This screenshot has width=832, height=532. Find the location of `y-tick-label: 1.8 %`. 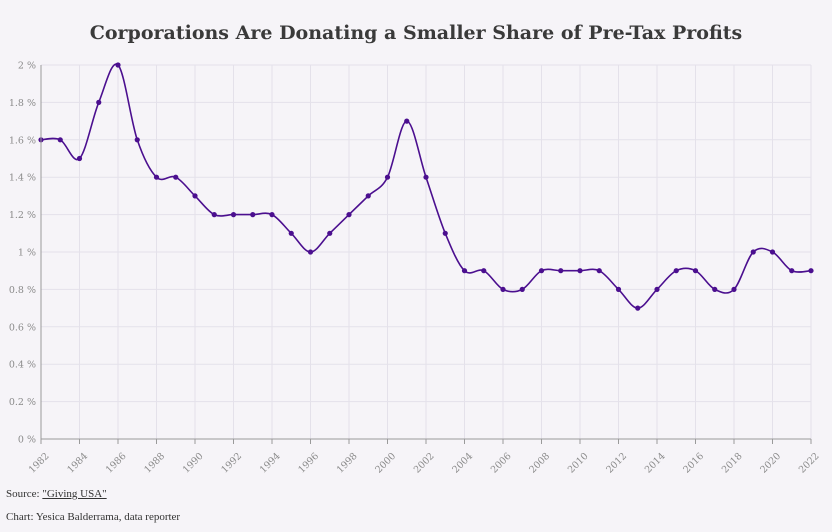

y-tick-label: 1.8 % is located at coordinates (22, 103).